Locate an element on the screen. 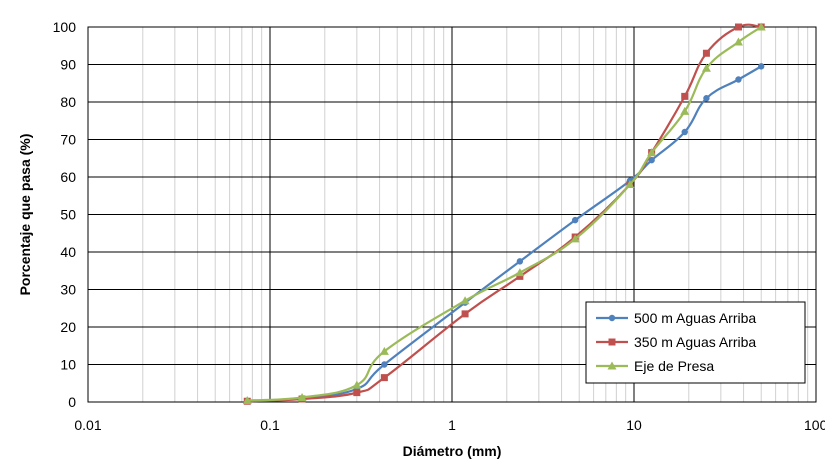 The height and width of the screenshot is (461, 825). legend-label: Eje de Presa is located at coordinates (674, 366).